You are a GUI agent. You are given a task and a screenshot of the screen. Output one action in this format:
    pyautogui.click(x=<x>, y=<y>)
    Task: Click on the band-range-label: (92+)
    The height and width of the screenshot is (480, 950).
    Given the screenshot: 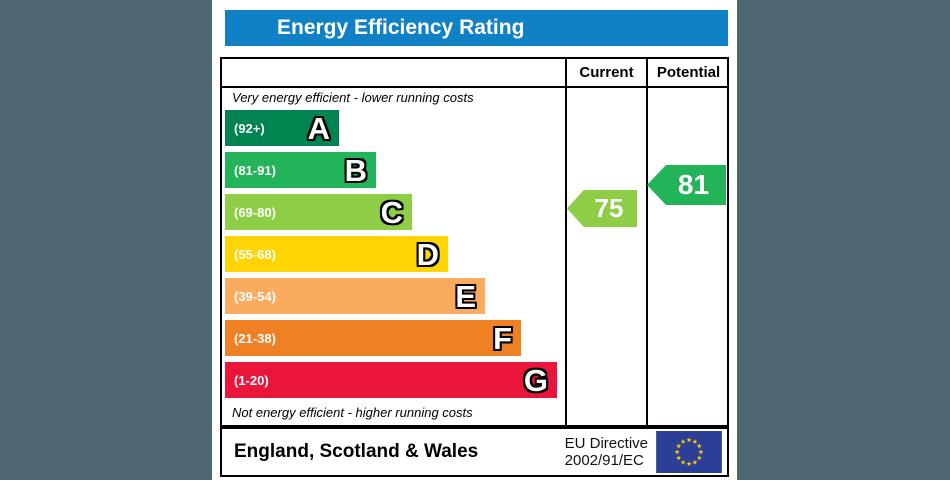 What is the action you would take?
    pyautogui.click(x=249, y=128)
    